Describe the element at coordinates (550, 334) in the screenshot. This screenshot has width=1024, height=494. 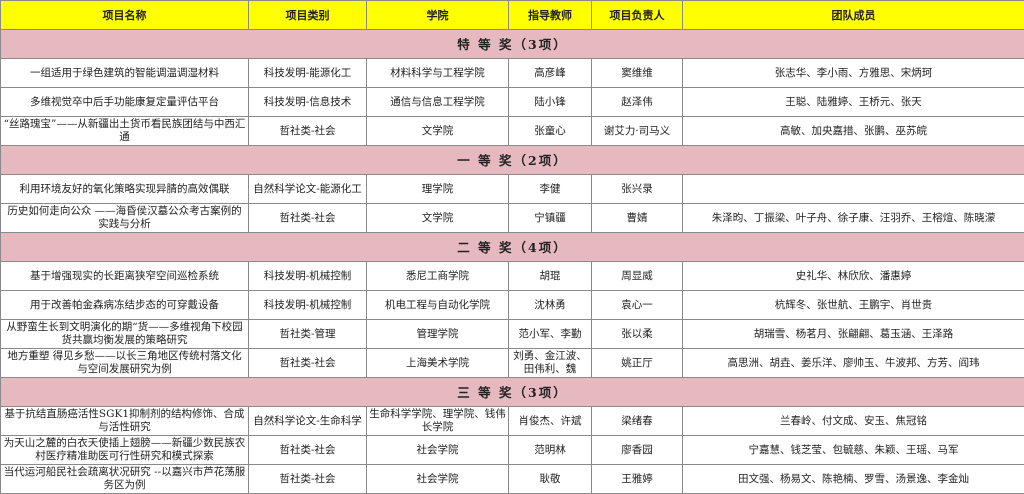
I see `cell-advisor: 范小军、李勤` at that location.